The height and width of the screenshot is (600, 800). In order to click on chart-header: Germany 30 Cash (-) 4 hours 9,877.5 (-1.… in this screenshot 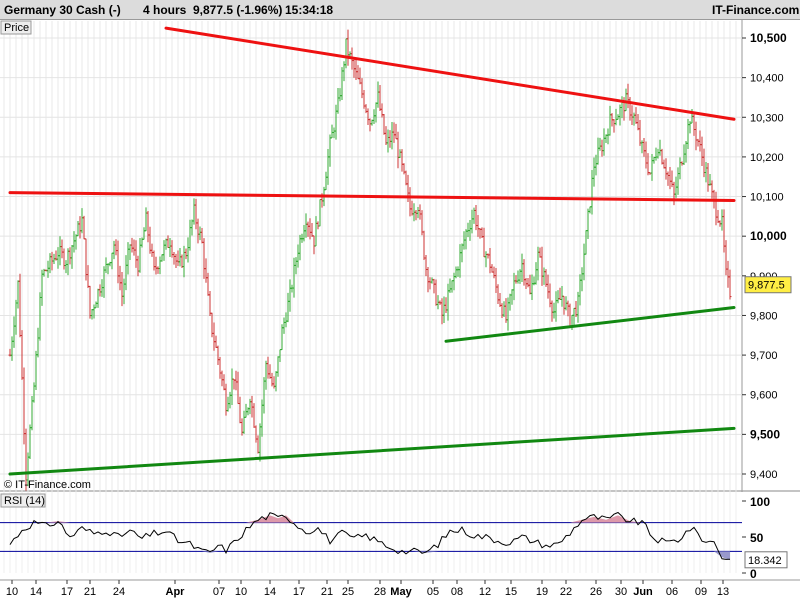, I will do `click(400, 10)`.